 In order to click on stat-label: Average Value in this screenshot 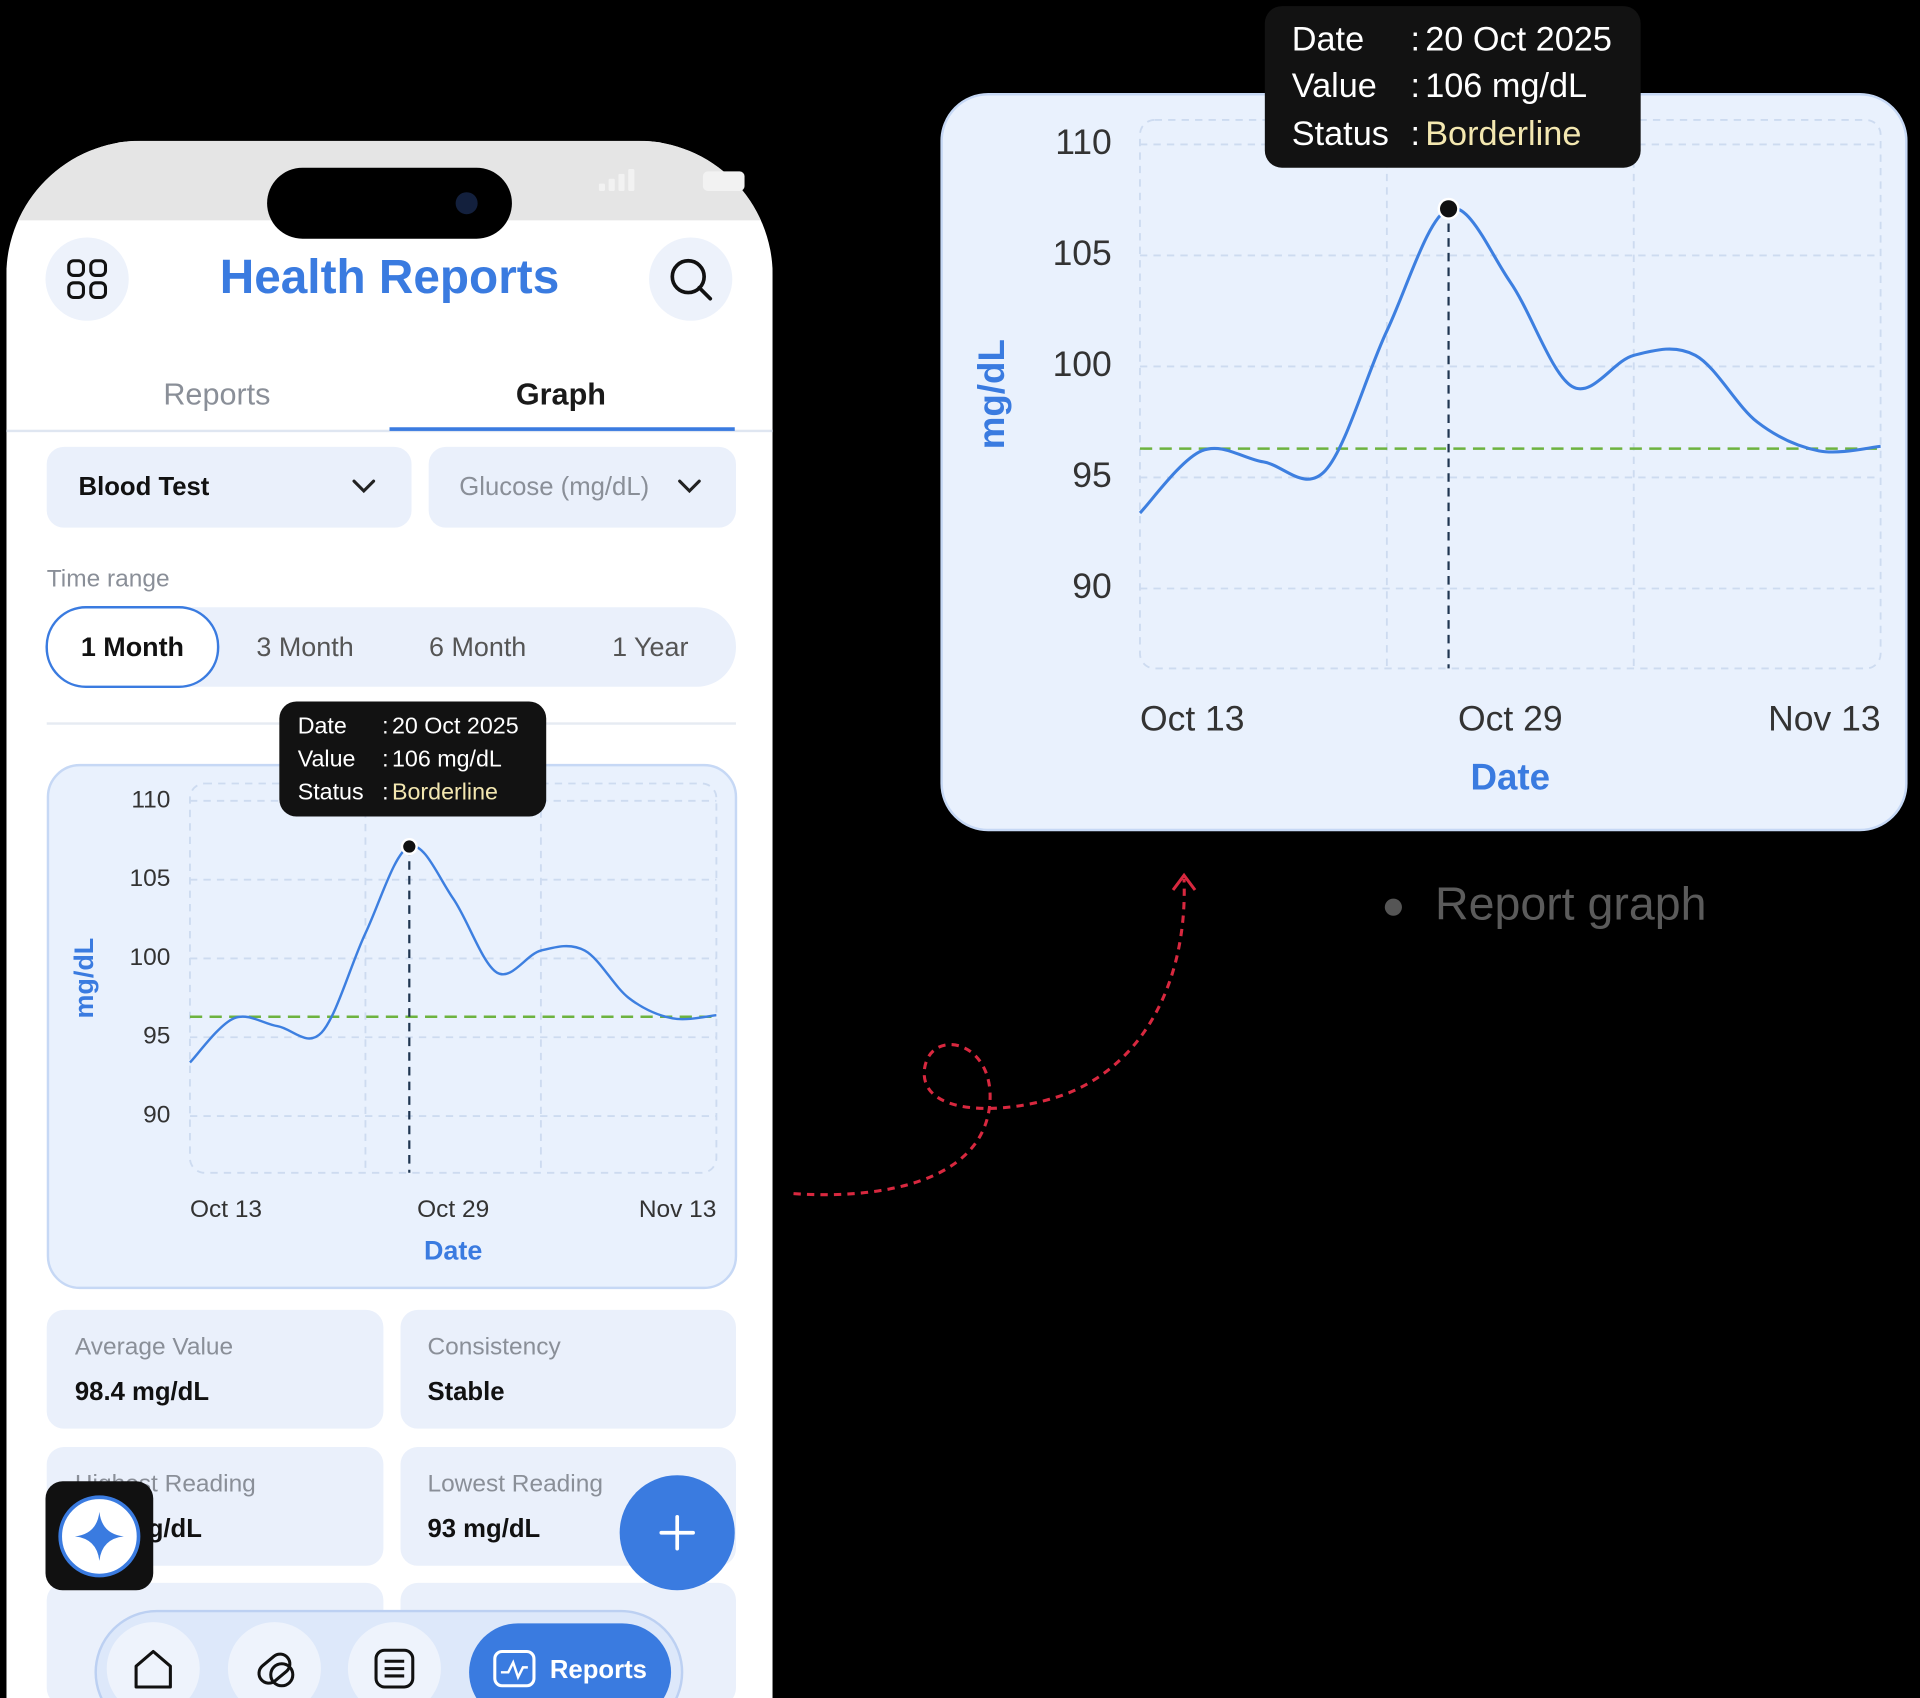, I will do `click(154, 1346)`.